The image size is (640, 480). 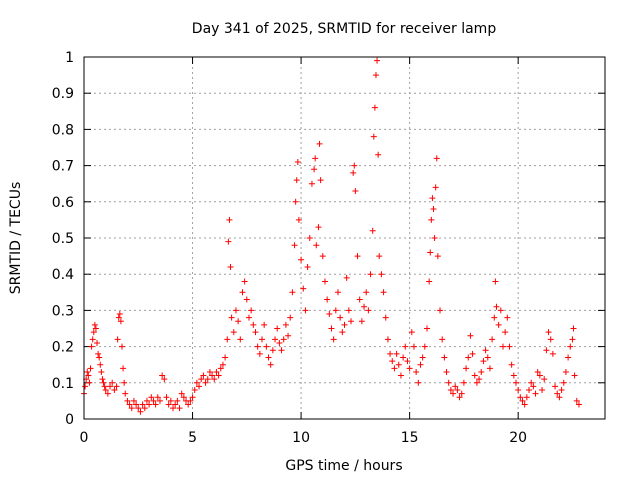 I want to click on y-tick-label: 0.8, so click(x=63, y=130).